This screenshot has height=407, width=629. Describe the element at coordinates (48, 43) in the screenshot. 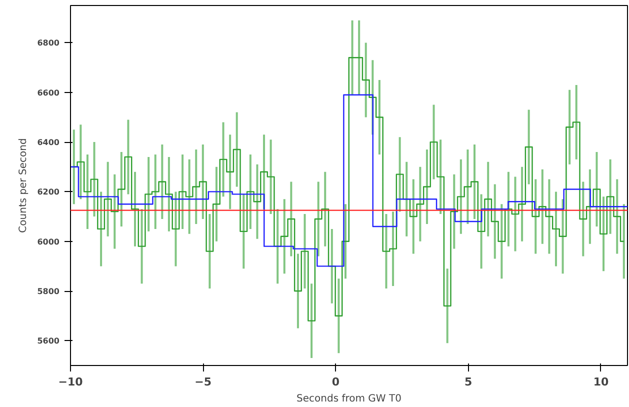

I see `y-tick-label: 6800` at that location.